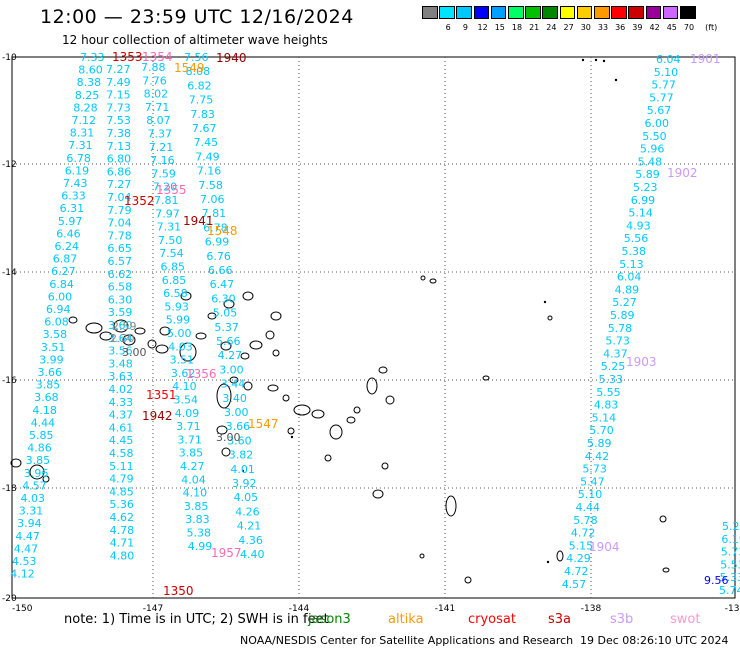 This screenshot has height=650, width=740. Describe the element at coordinates (72, 208) in the screenshot. I see `swh-value-track-a: 6.31` at that location.